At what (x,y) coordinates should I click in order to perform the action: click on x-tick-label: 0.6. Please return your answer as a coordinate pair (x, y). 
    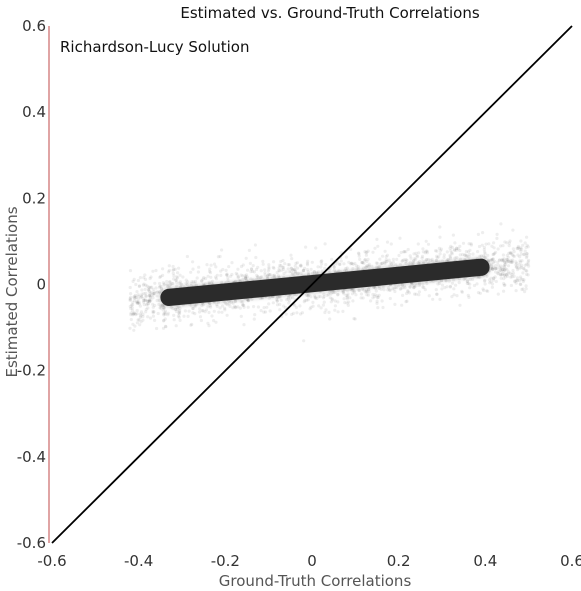
    Looking at the image, I should click on (570, 561).